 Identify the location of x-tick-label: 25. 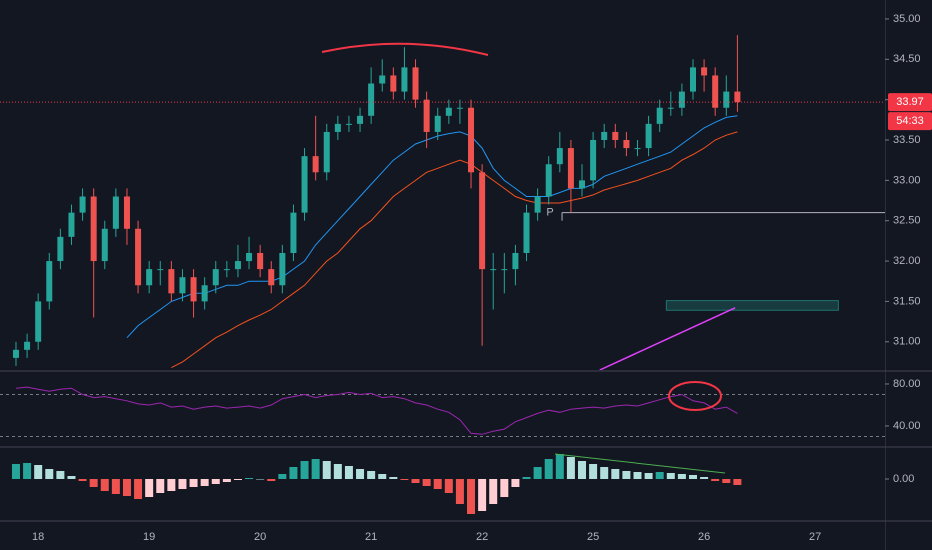
(593, 537).